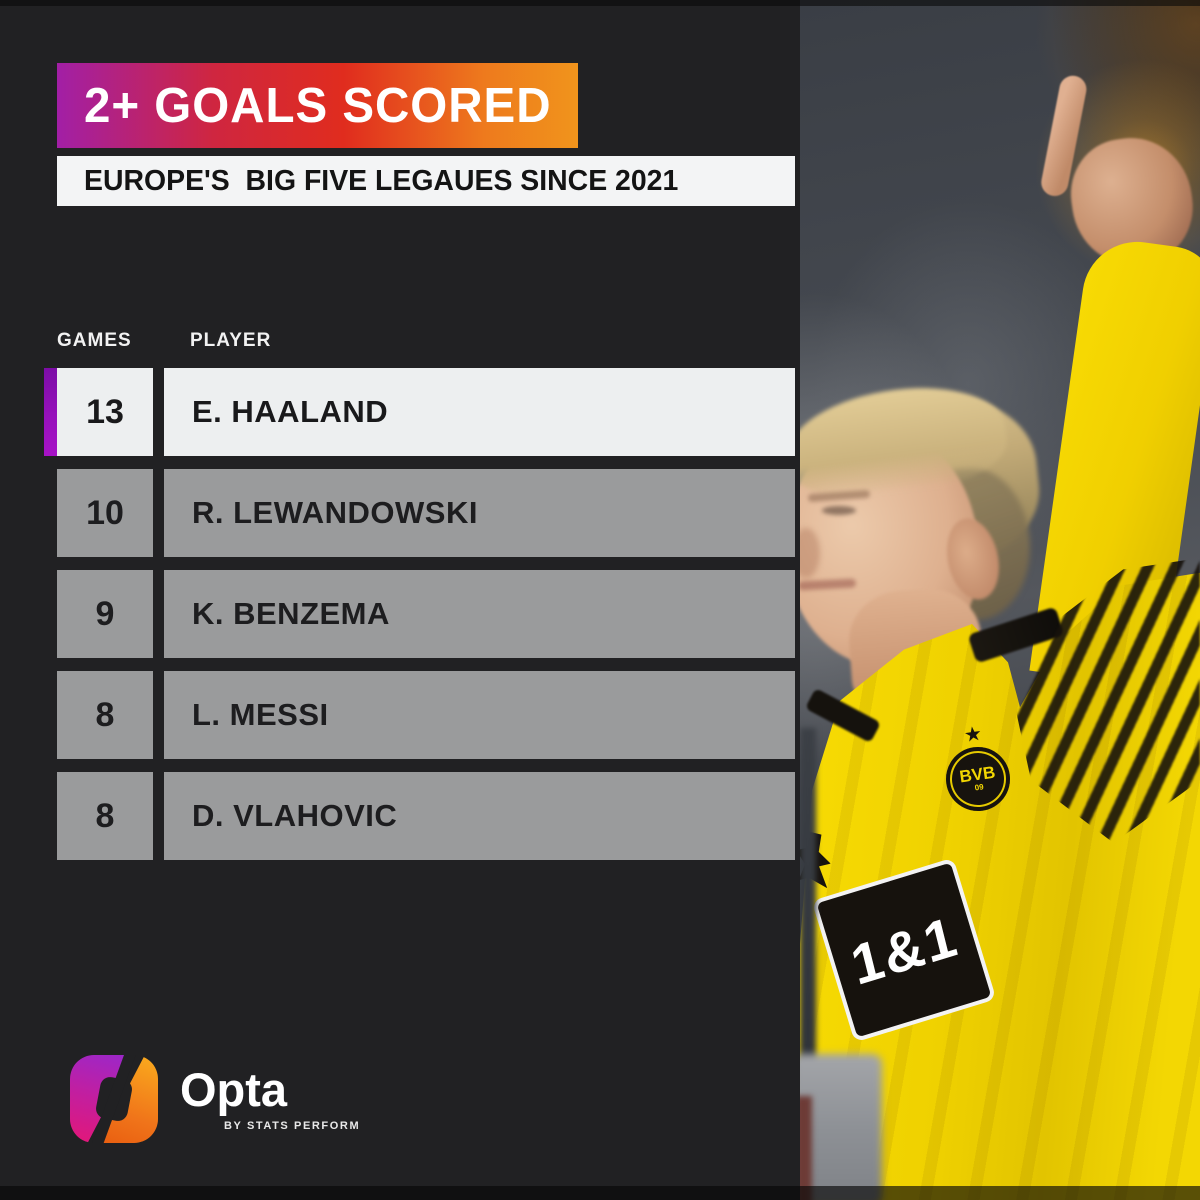 The image size is (1200, 1200). I want to click on games-cell: 13, so click(98, 412).